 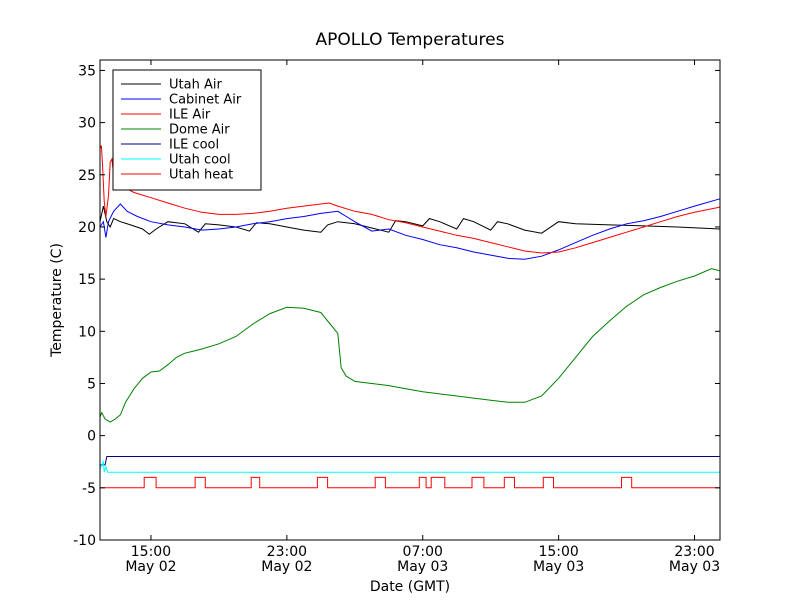 What do you see at coordinates (87, 71) in the screenshot?
I see `y-tick-label: 35` at bounding box center [87, 71].